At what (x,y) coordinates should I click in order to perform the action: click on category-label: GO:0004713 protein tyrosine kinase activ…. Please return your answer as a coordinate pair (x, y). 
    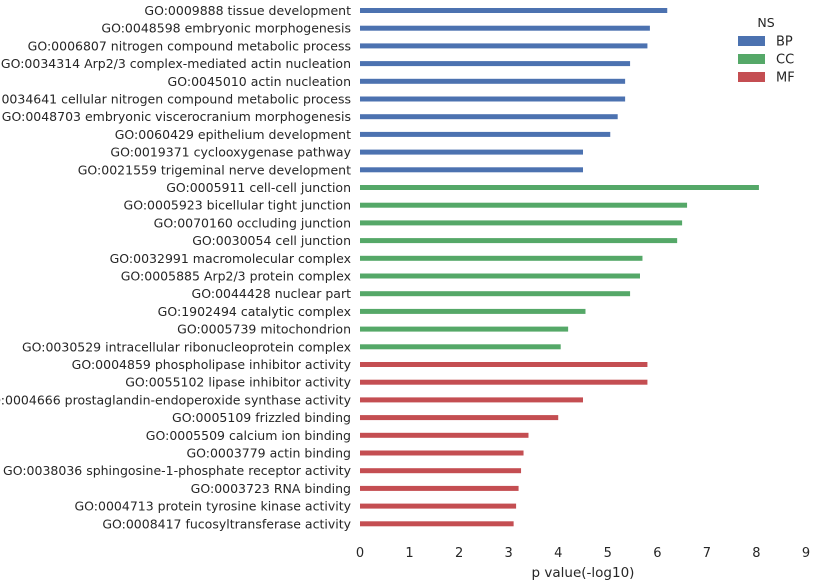
    Looking at the image, I should click on (213, 506).